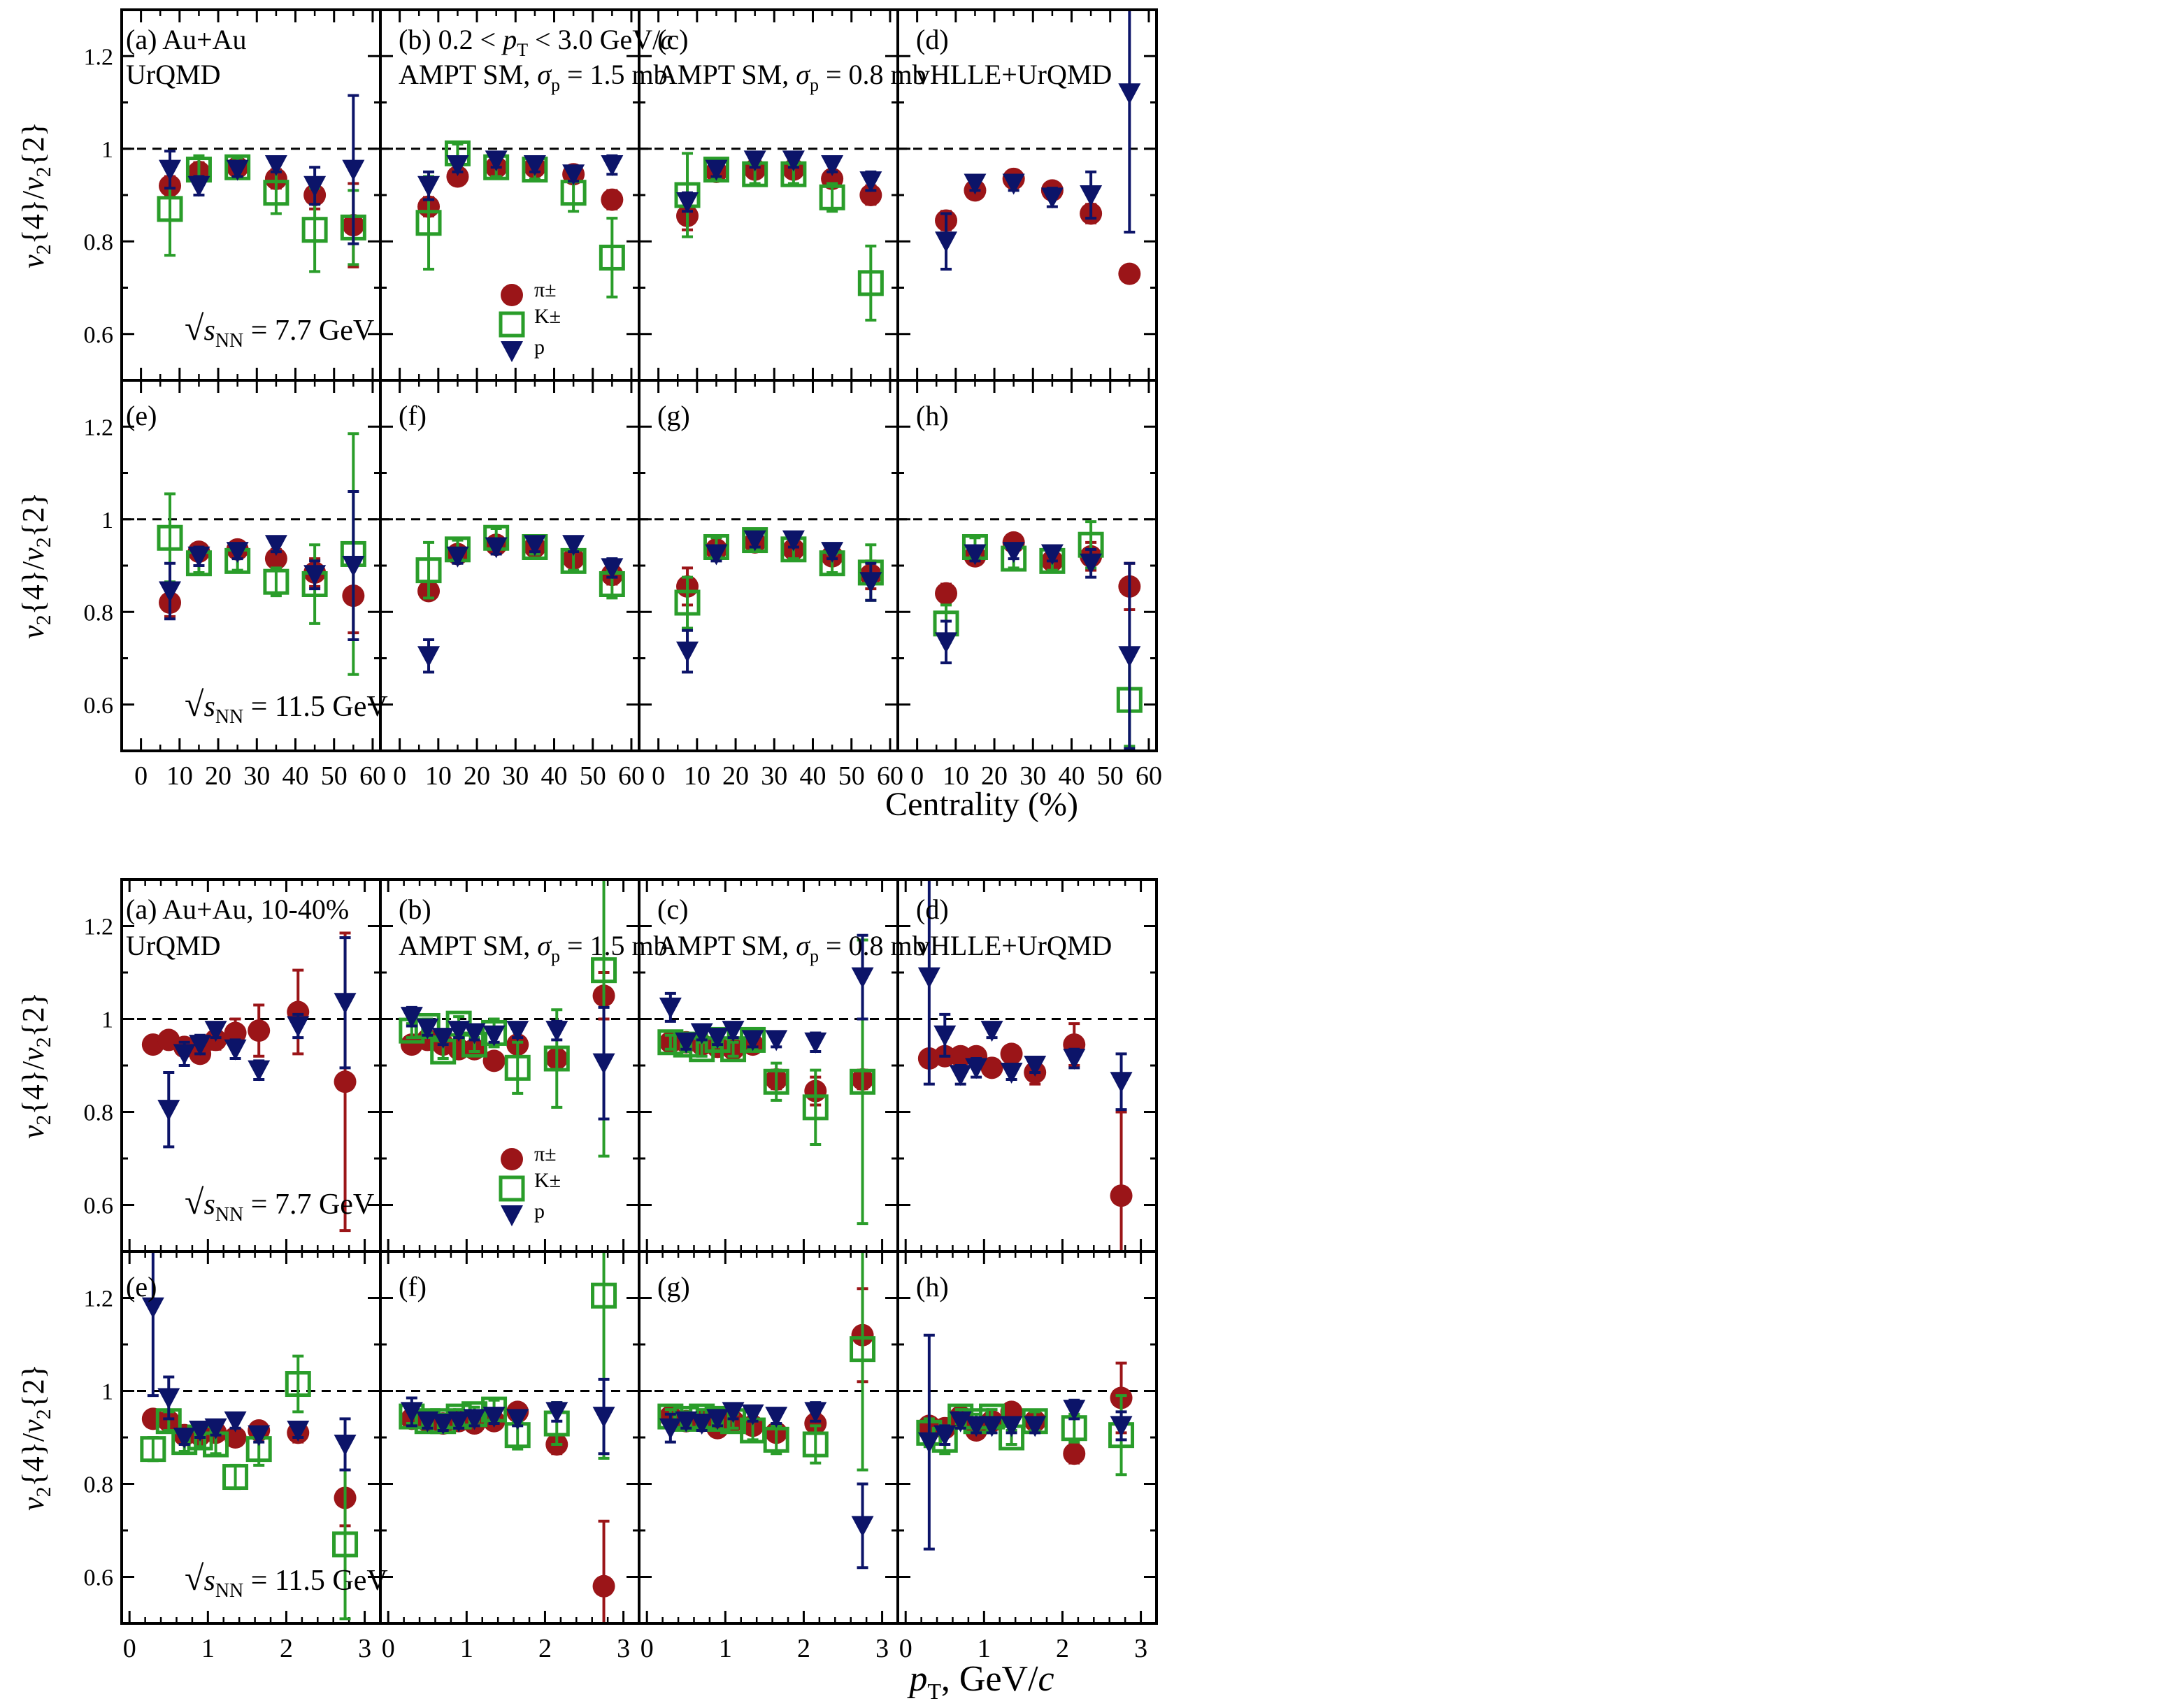 The height and width of the screenshot is (1708, 2183). What do you see at coordinates (33, 1386) in the screenshot?
I see `text-part: {2}` at bounding box center [33, 1386].